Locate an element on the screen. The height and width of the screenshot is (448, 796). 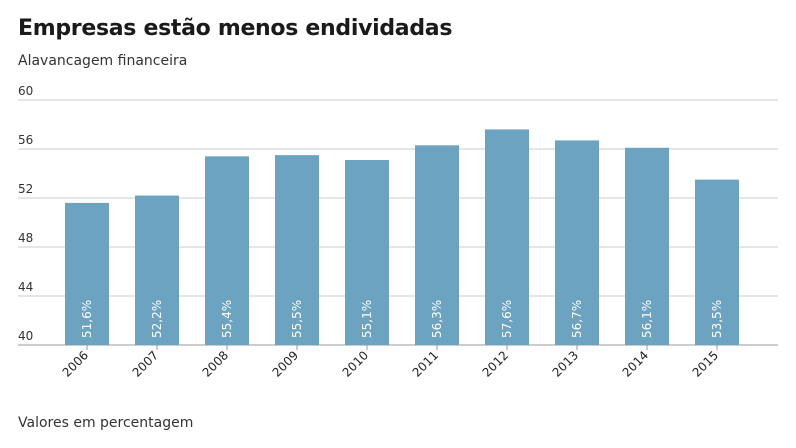
bar-2006 is located at coordinates (87, 273).